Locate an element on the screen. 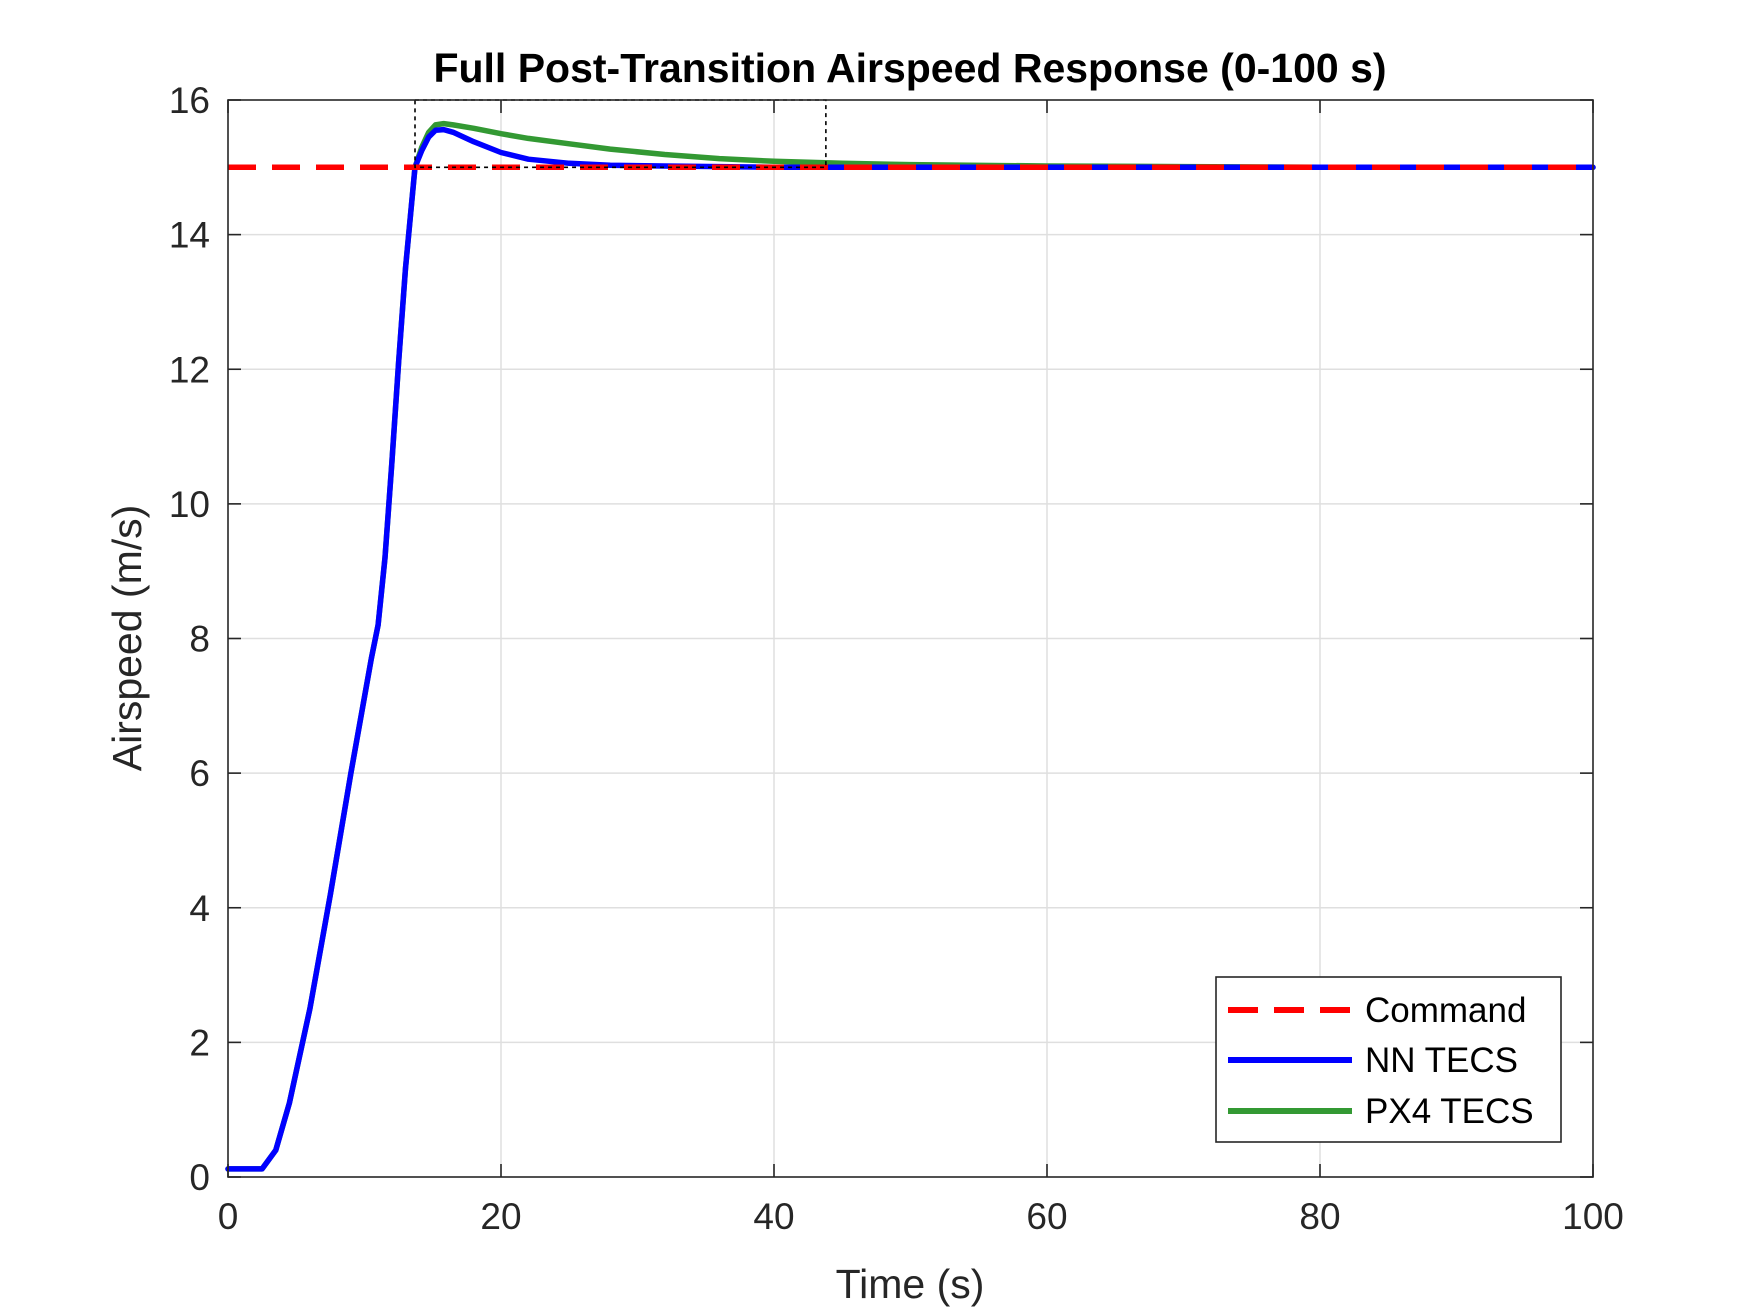  legend: Command NN TECS PX4 TECS is located at coordinates (1388, 1059).